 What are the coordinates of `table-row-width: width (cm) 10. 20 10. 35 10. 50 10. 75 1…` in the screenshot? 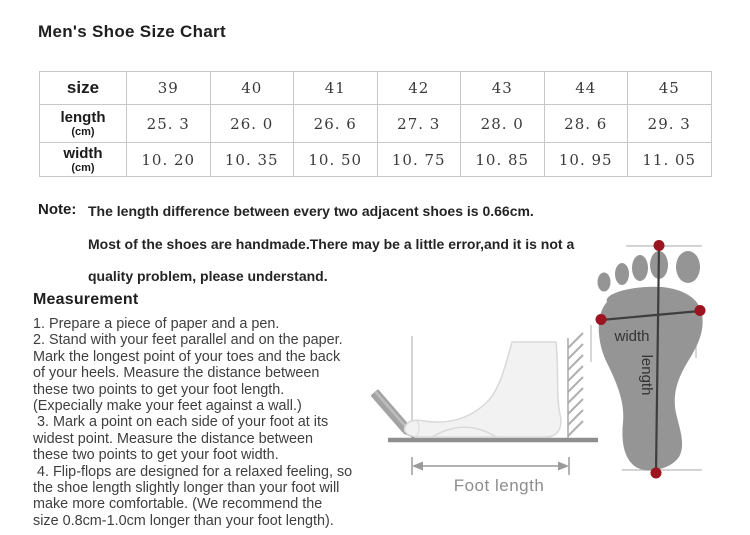 It's located at (375, 159).